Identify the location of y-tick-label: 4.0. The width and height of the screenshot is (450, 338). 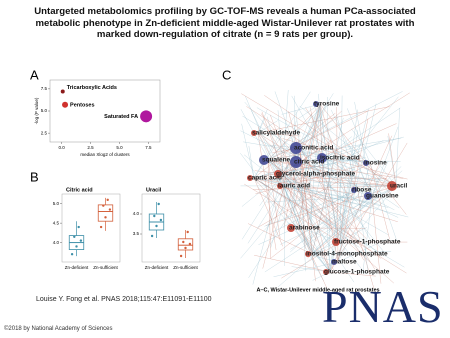
(136, 213).